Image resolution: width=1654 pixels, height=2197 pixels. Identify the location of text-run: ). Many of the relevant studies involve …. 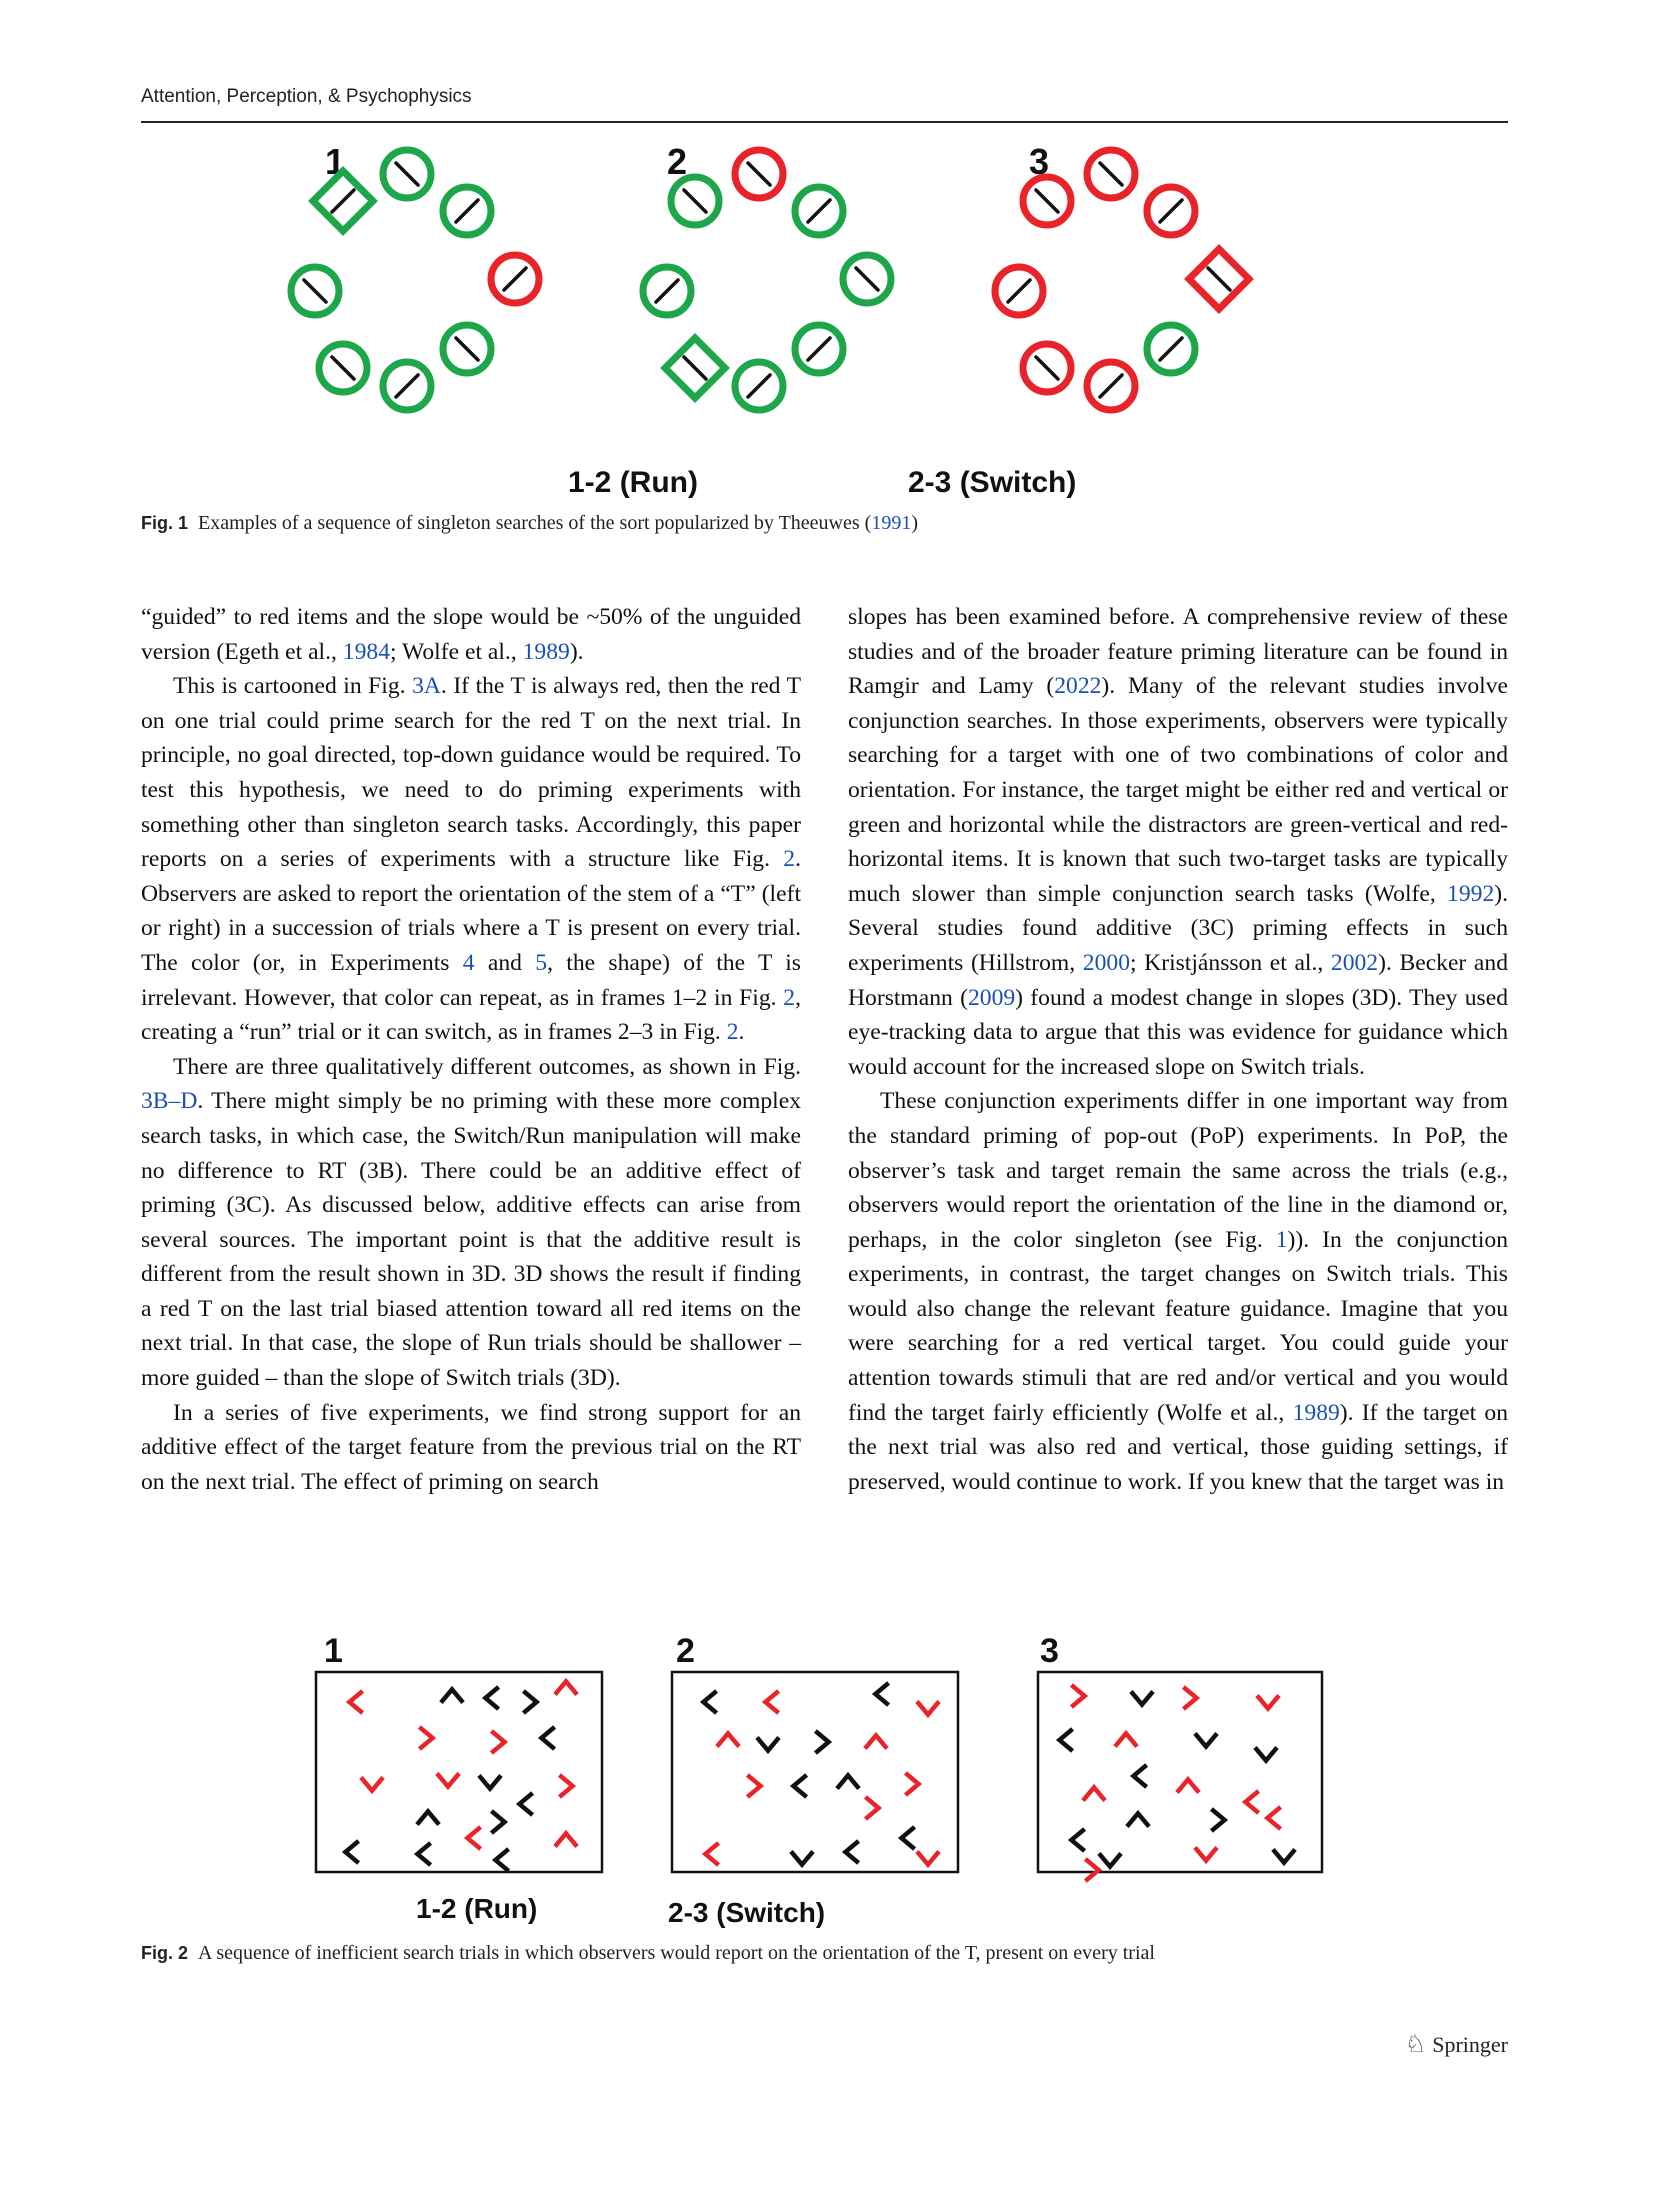
(1178, 790).